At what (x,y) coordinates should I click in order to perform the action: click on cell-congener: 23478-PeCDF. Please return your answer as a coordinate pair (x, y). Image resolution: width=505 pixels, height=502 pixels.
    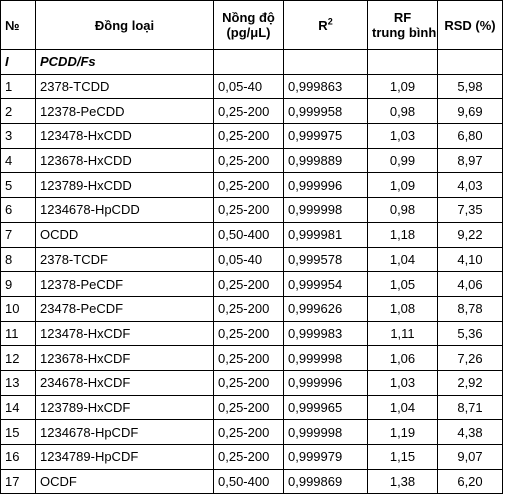
    Looking at the image, I should click on (124, 308).